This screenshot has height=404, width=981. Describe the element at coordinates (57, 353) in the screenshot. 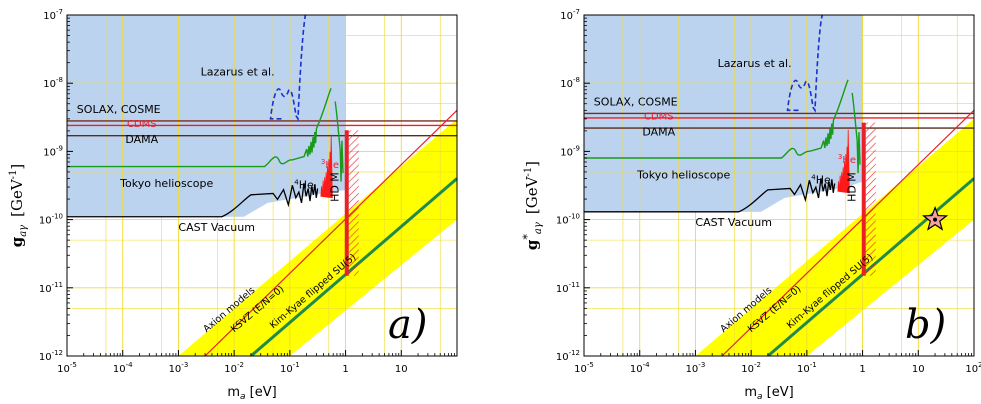

I see `y-tick-exp: -12` at that location.